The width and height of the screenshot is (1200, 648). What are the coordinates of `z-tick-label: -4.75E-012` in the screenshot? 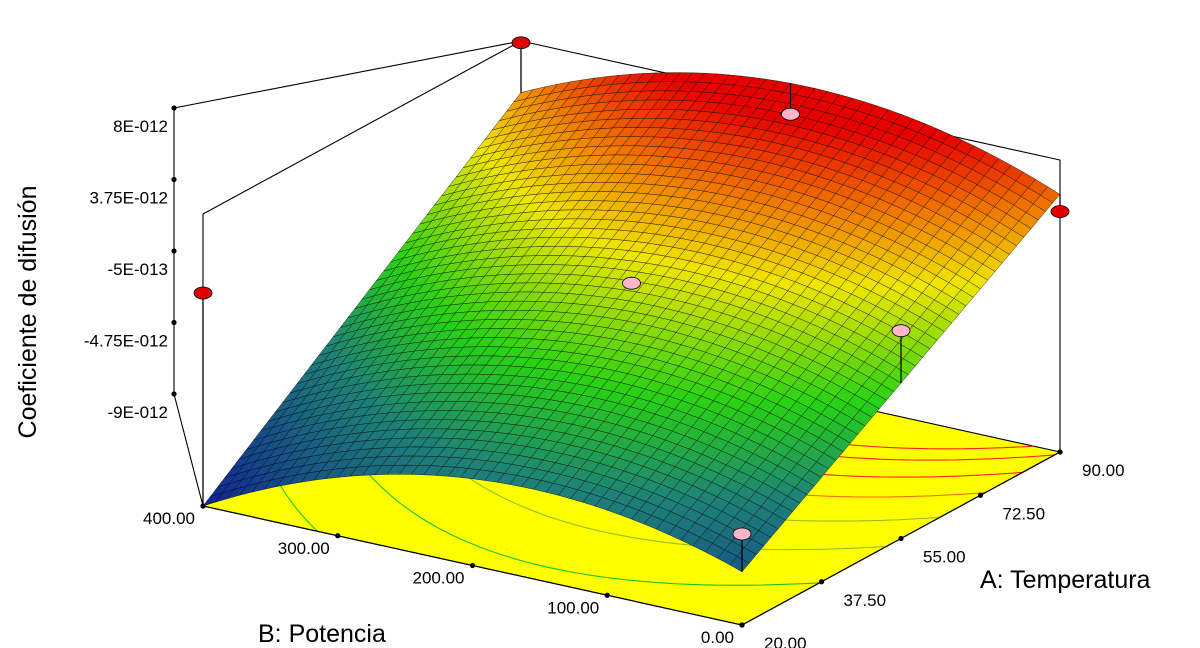 It's located at (126, 341).